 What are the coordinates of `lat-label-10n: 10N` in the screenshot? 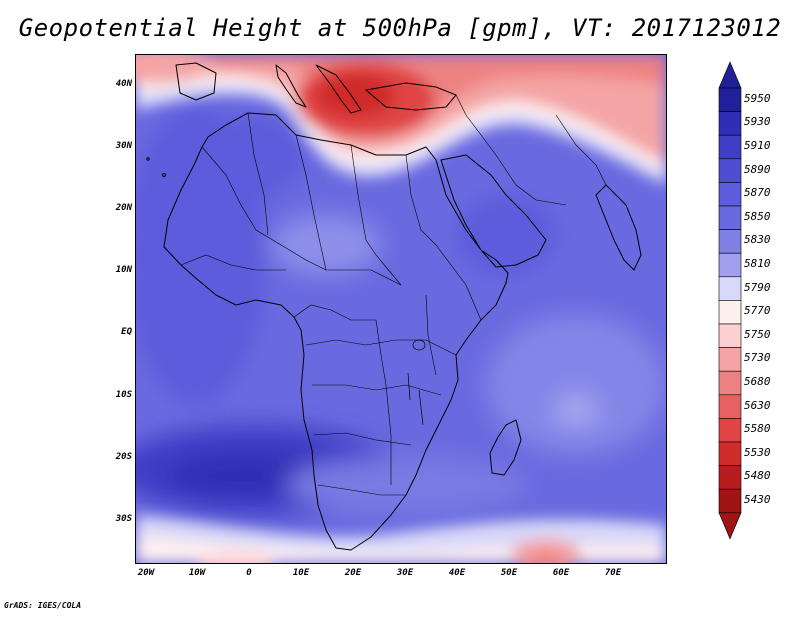 It's located at (123, 270).